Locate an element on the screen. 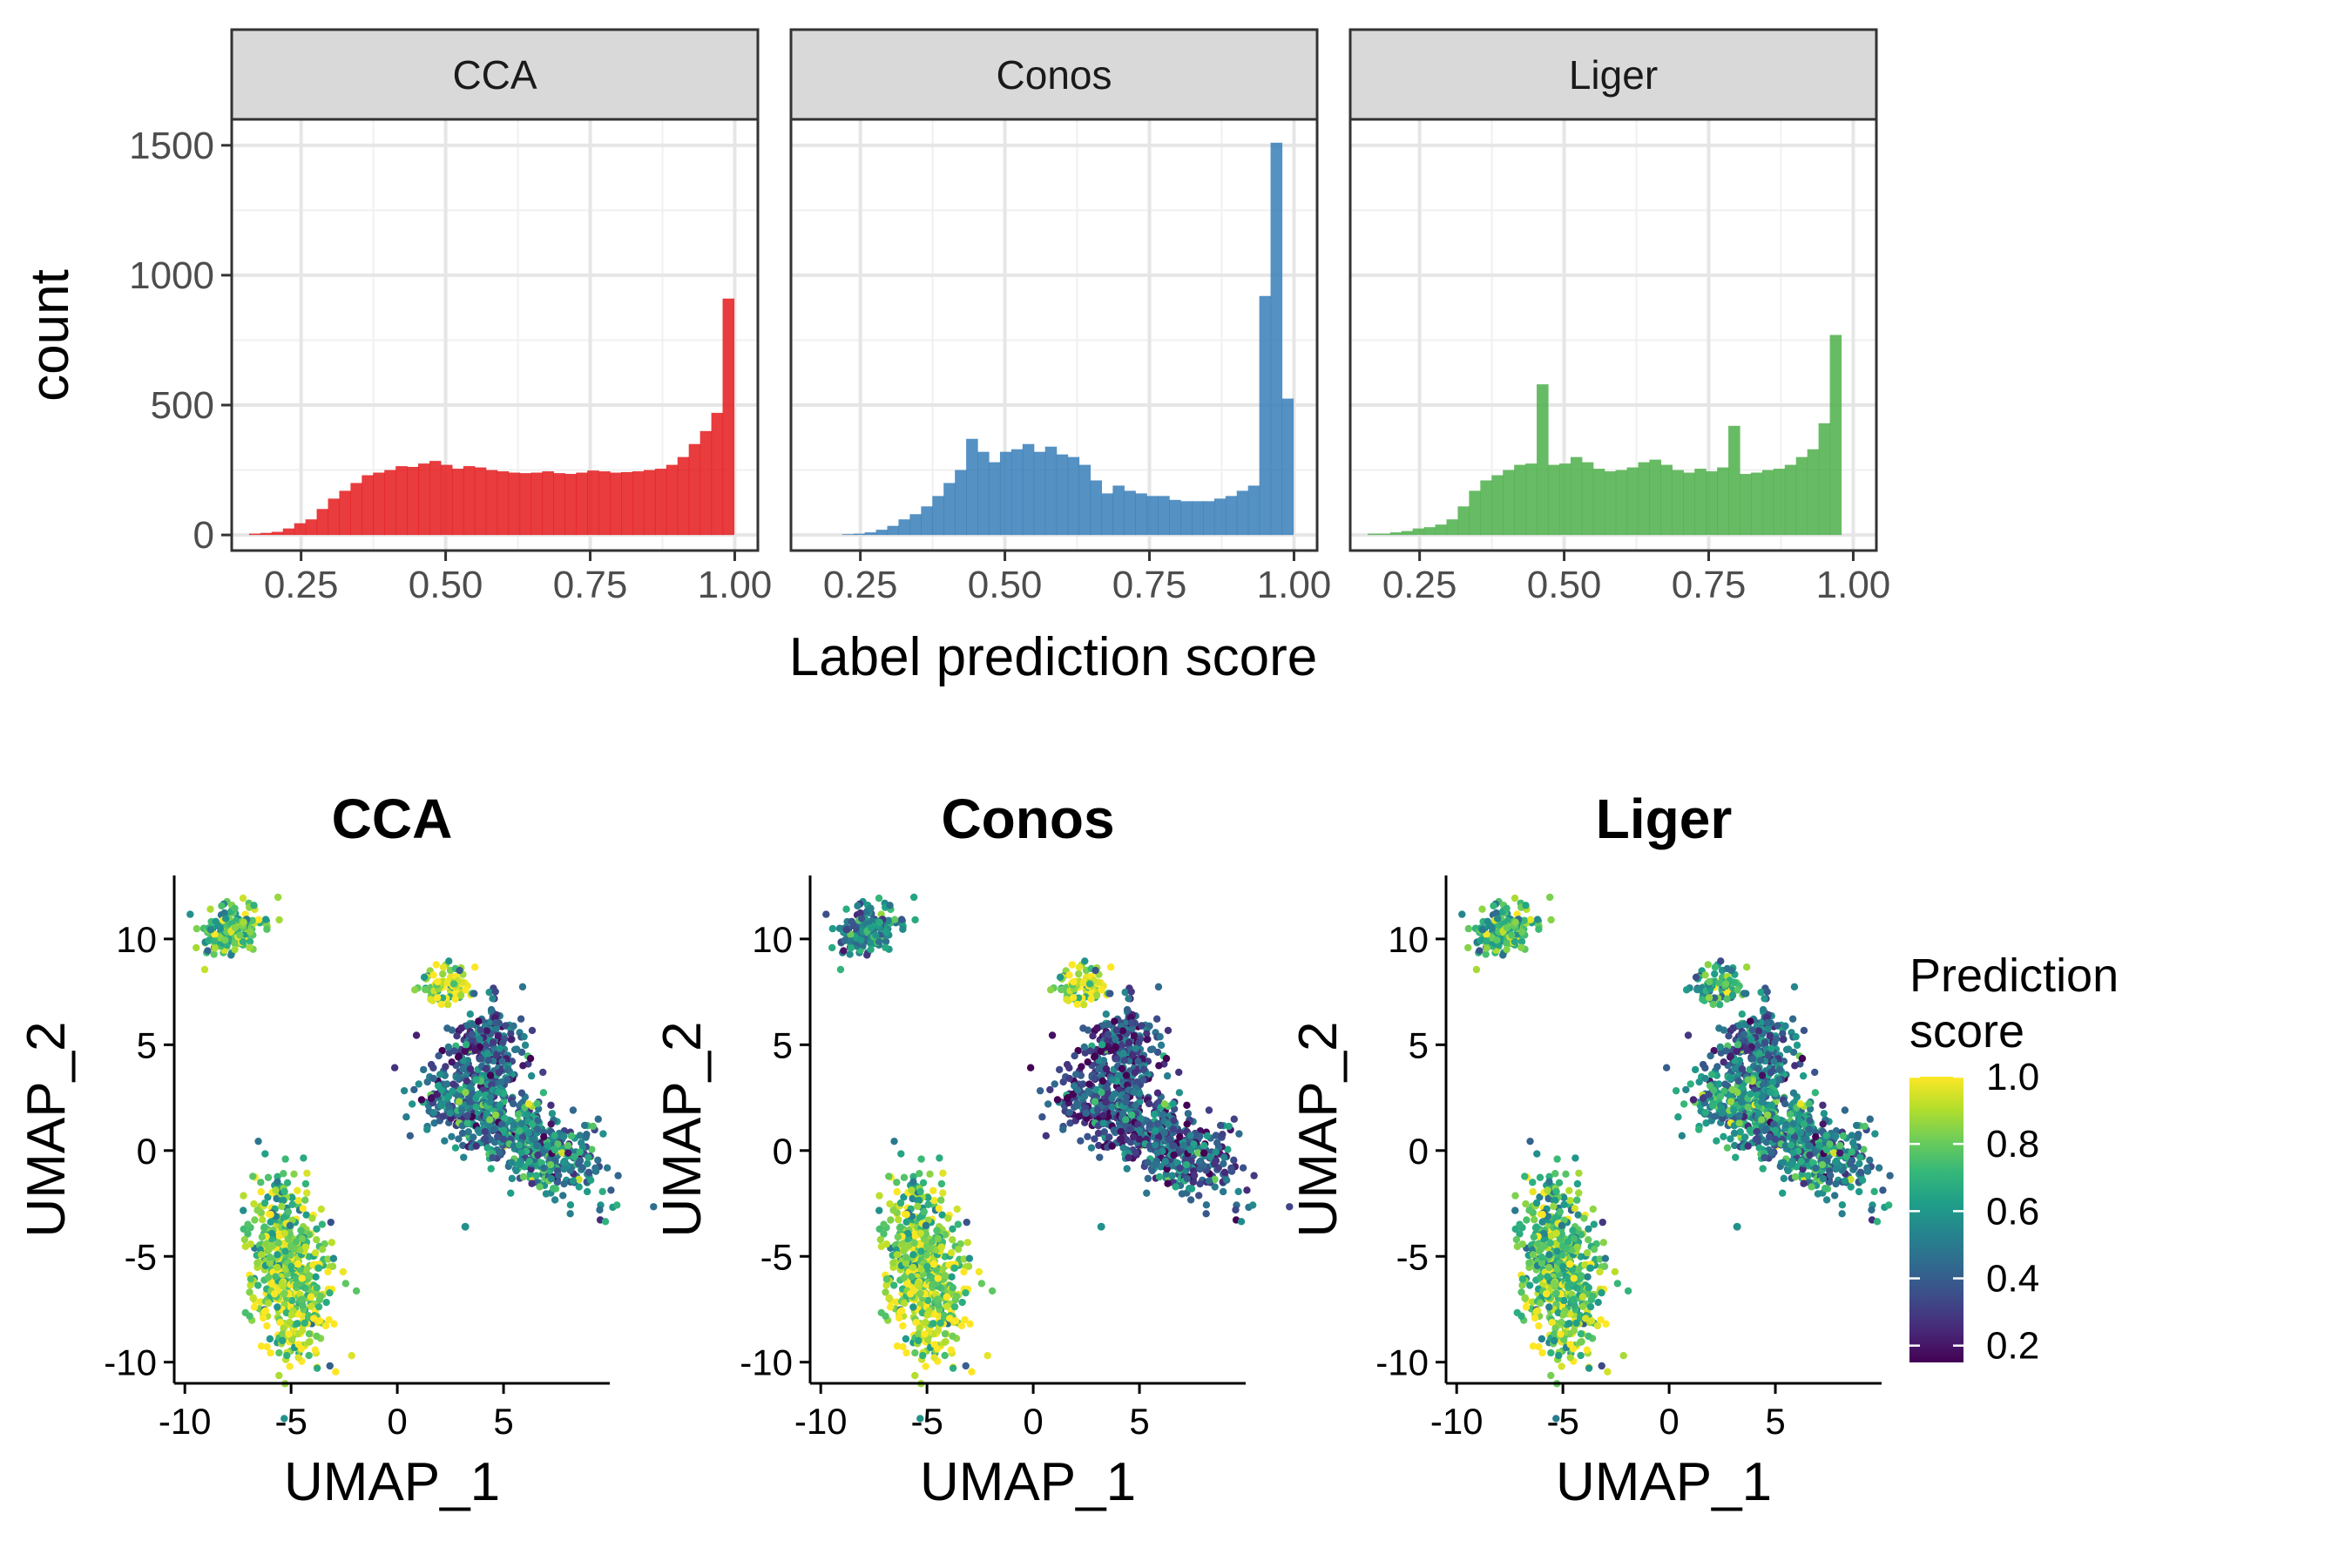  x-tick-label: 5 is located at coordinates (503, 1421).